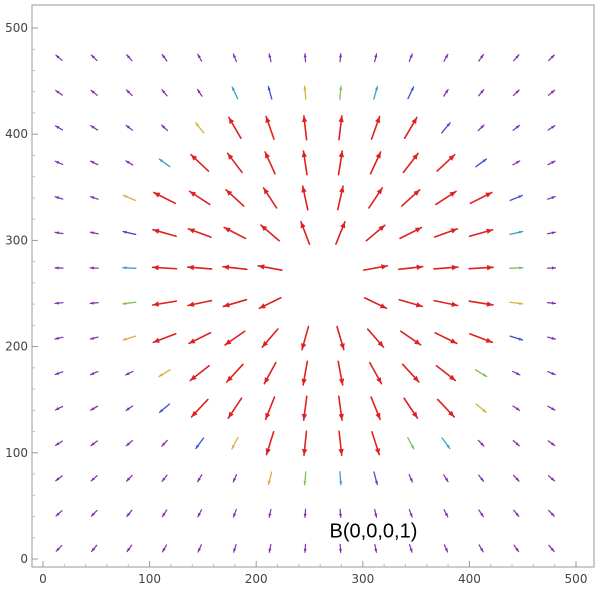 Image resolution: width=600 pixels, height=591 pixels. Describe the element at coordinates (256, 579) in the screenshot. I see `x-tick-label: 200` at that location.